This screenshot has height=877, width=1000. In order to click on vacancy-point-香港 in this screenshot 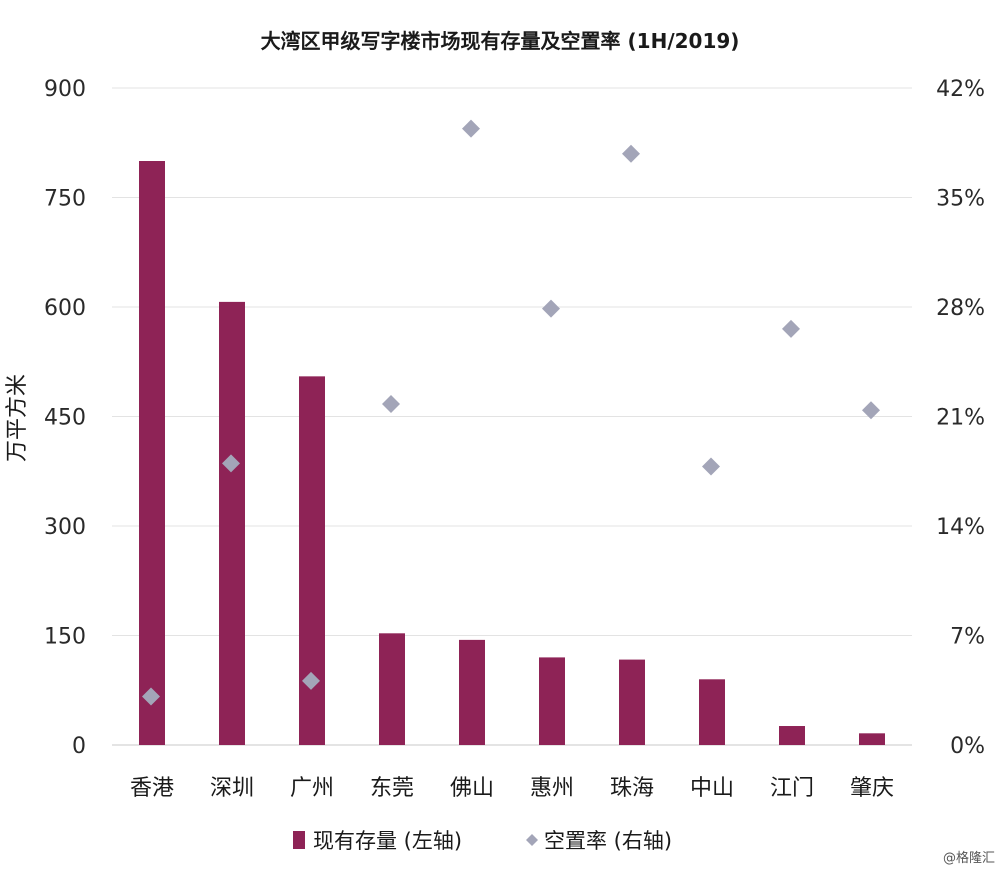, I will do `click(151, 696)`.